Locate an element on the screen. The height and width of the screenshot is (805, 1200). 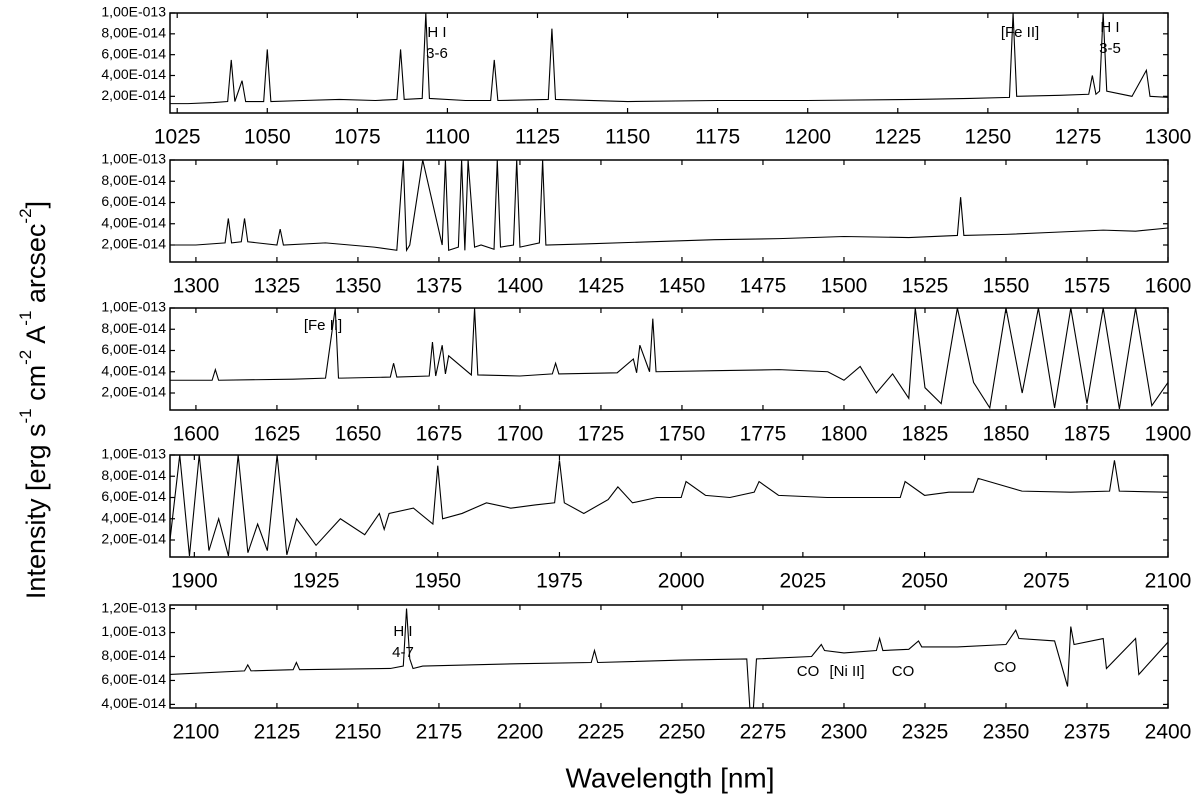
x-tick-label: 1425 is located at coordinates (601, 286).